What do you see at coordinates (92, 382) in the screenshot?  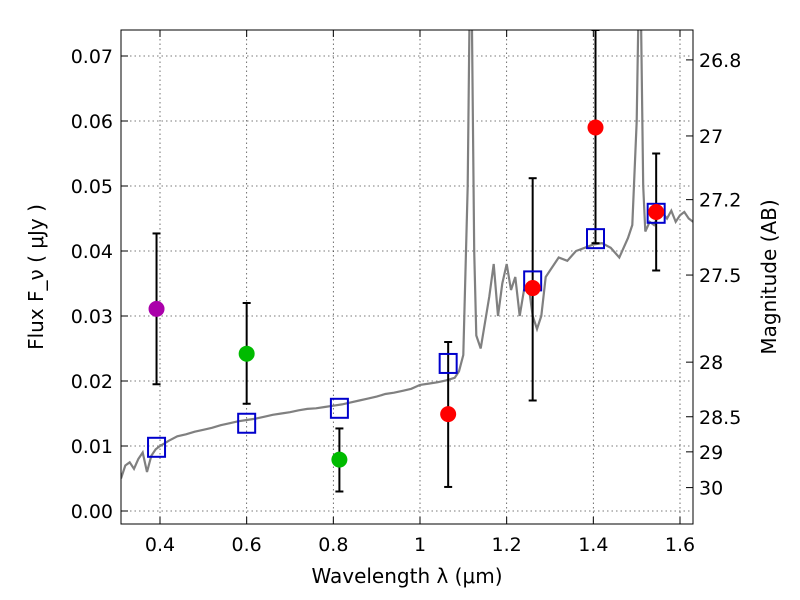 I see `y-tick-label: 0.02` at bounding box center [92, 382].